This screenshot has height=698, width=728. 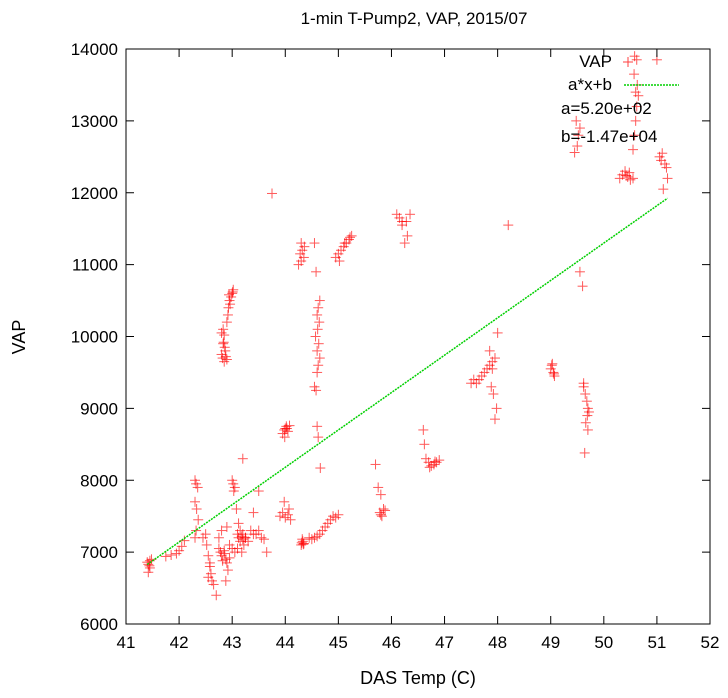 I want to click on x-tick-label: 46, so click(x=391, y=642).